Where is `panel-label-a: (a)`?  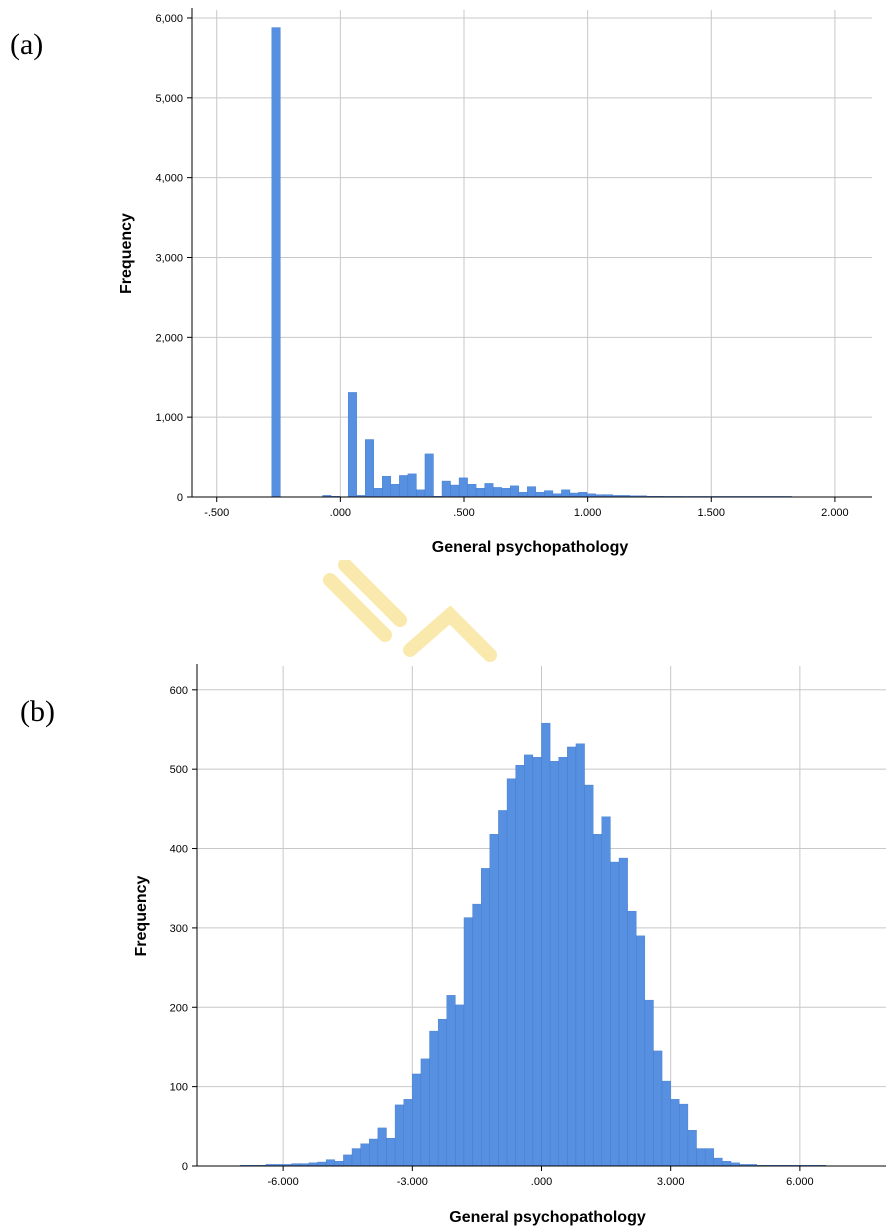
panel-label-a: (a) is located at coordinates (27, 44).